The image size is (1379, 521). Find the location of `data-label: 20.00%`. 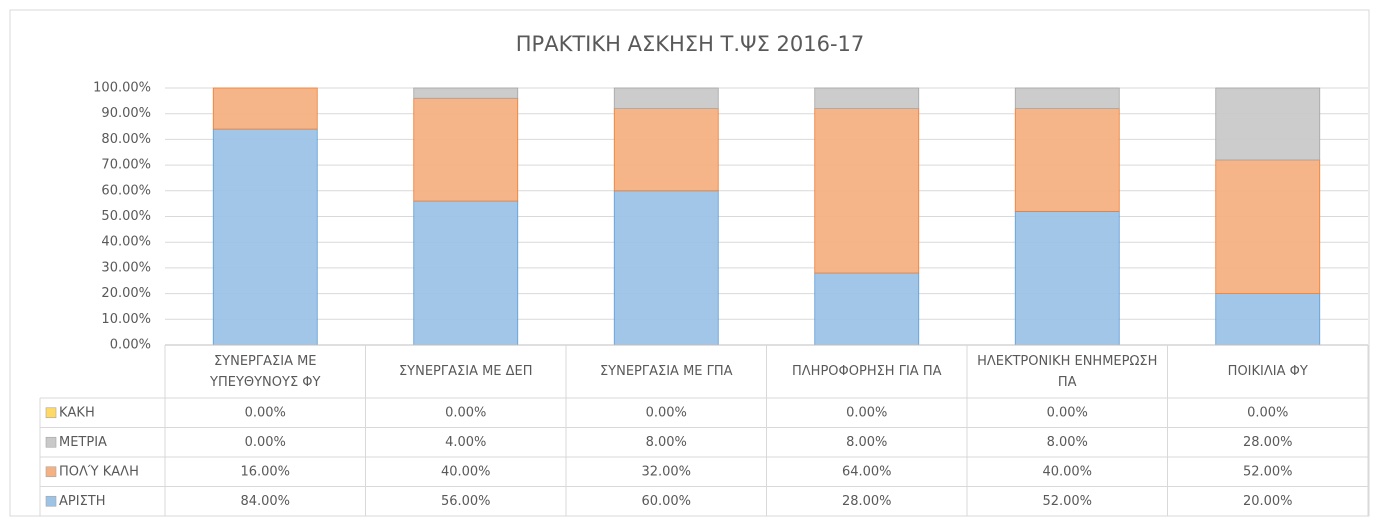

data-label: 20.00% is located at coordinates (1268, 501).